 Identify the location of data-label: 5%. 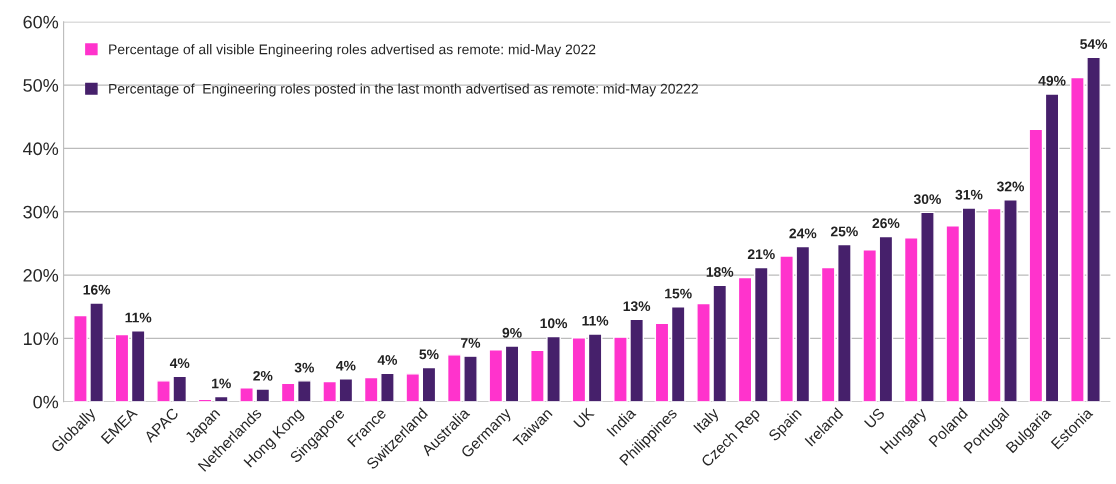
(429, 354).